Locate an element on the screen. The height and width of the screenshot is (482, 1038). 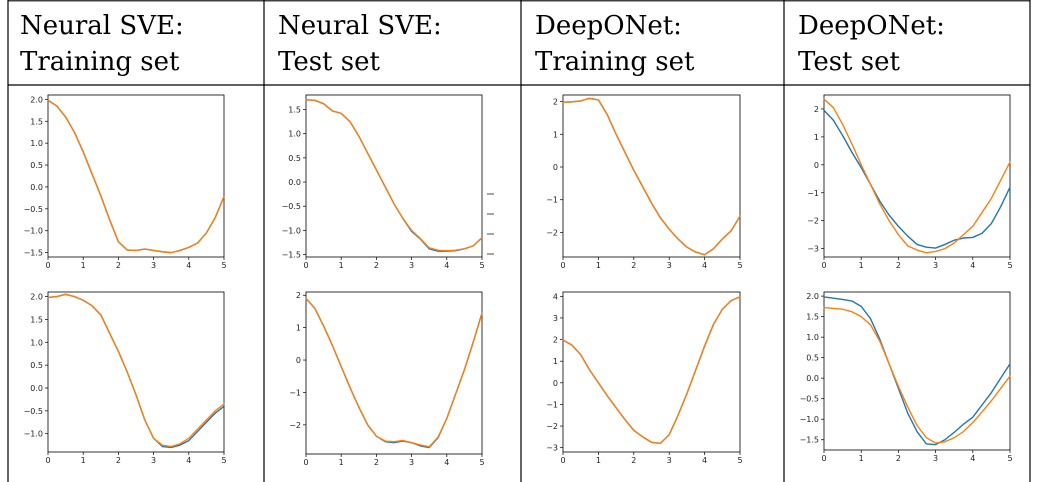
header-line-2: Test set is located at coordinates (849, 62).